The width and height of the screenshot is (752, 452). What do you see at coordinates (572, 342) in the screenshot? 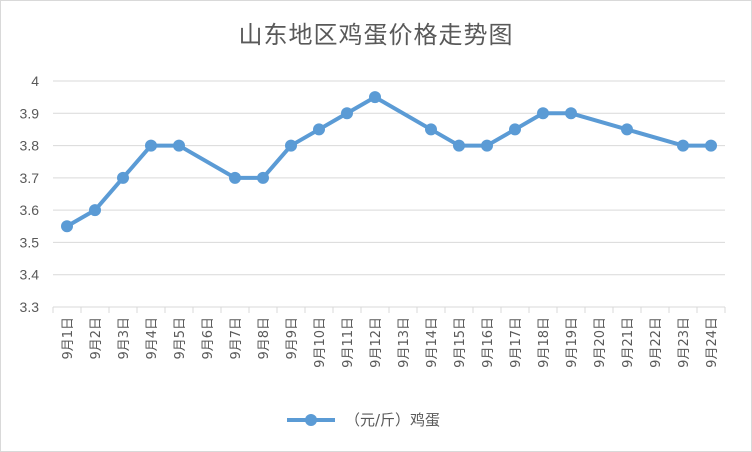
I see `x-tick-label: 9月19日` at bounding box center [572, 342].